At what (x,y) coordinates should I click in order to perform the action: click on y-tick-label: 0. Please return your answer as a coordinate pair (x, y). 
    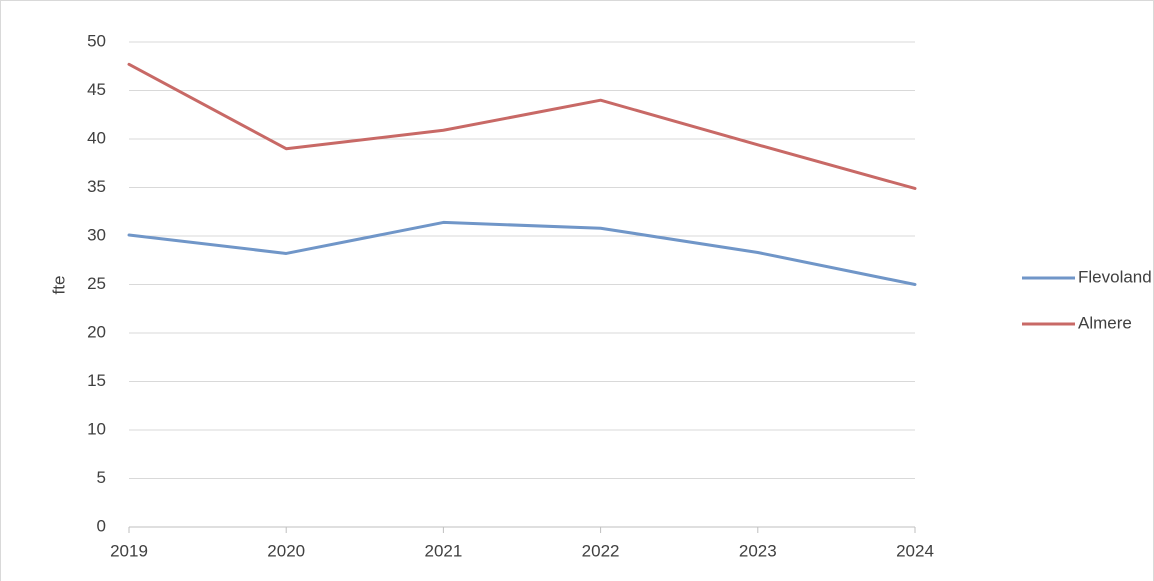
    Looking at the image, I should click on (101, 525).